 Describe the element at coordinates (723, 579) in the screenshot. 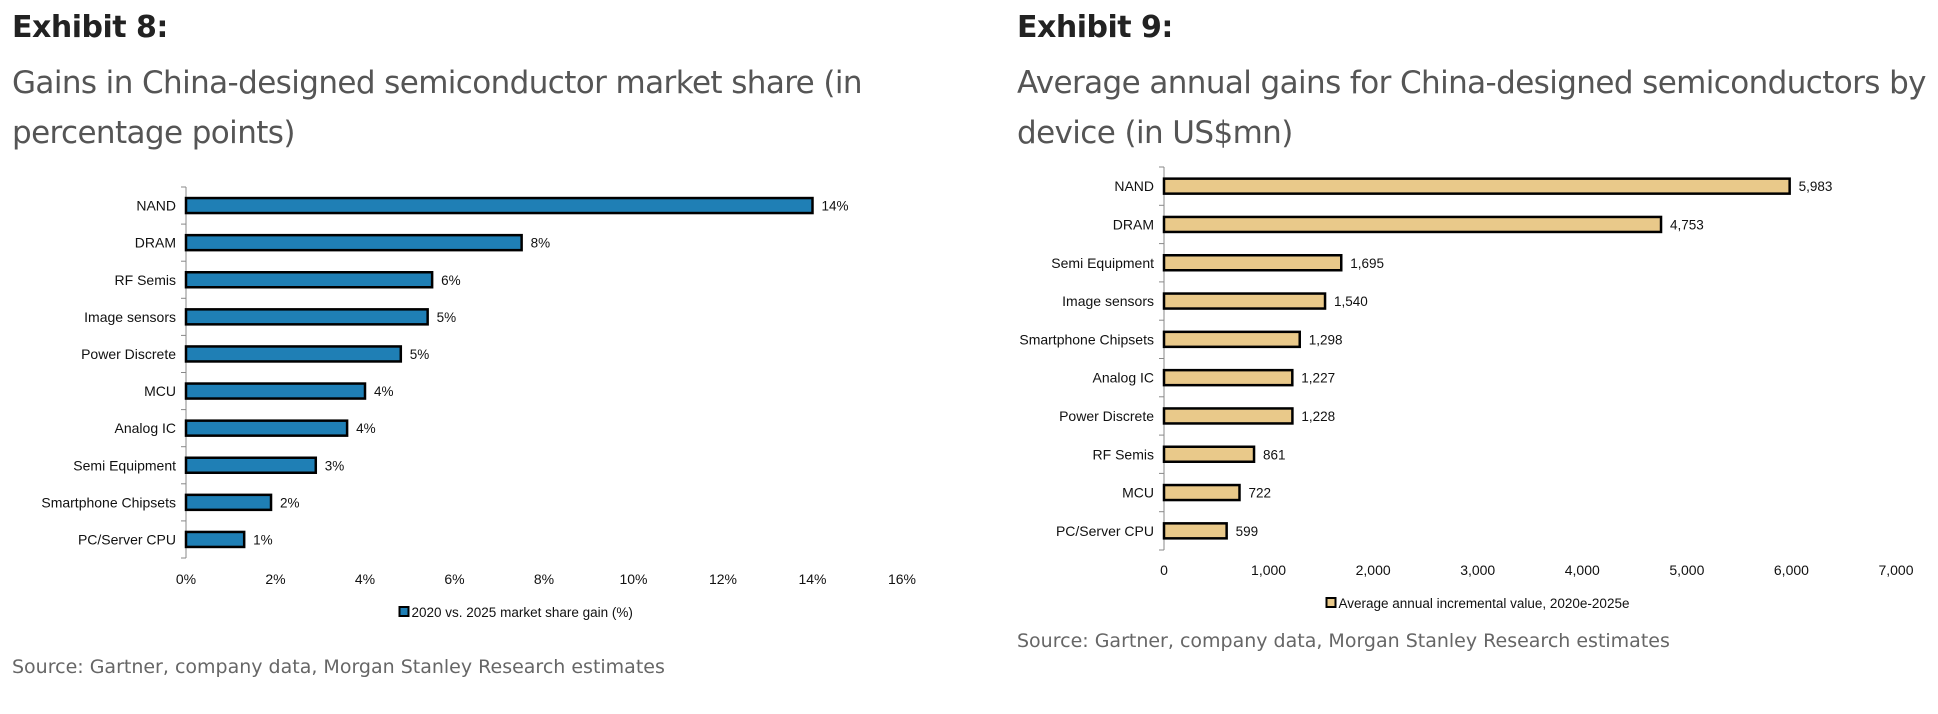

I see `x-tick-label: 12%` at that location.